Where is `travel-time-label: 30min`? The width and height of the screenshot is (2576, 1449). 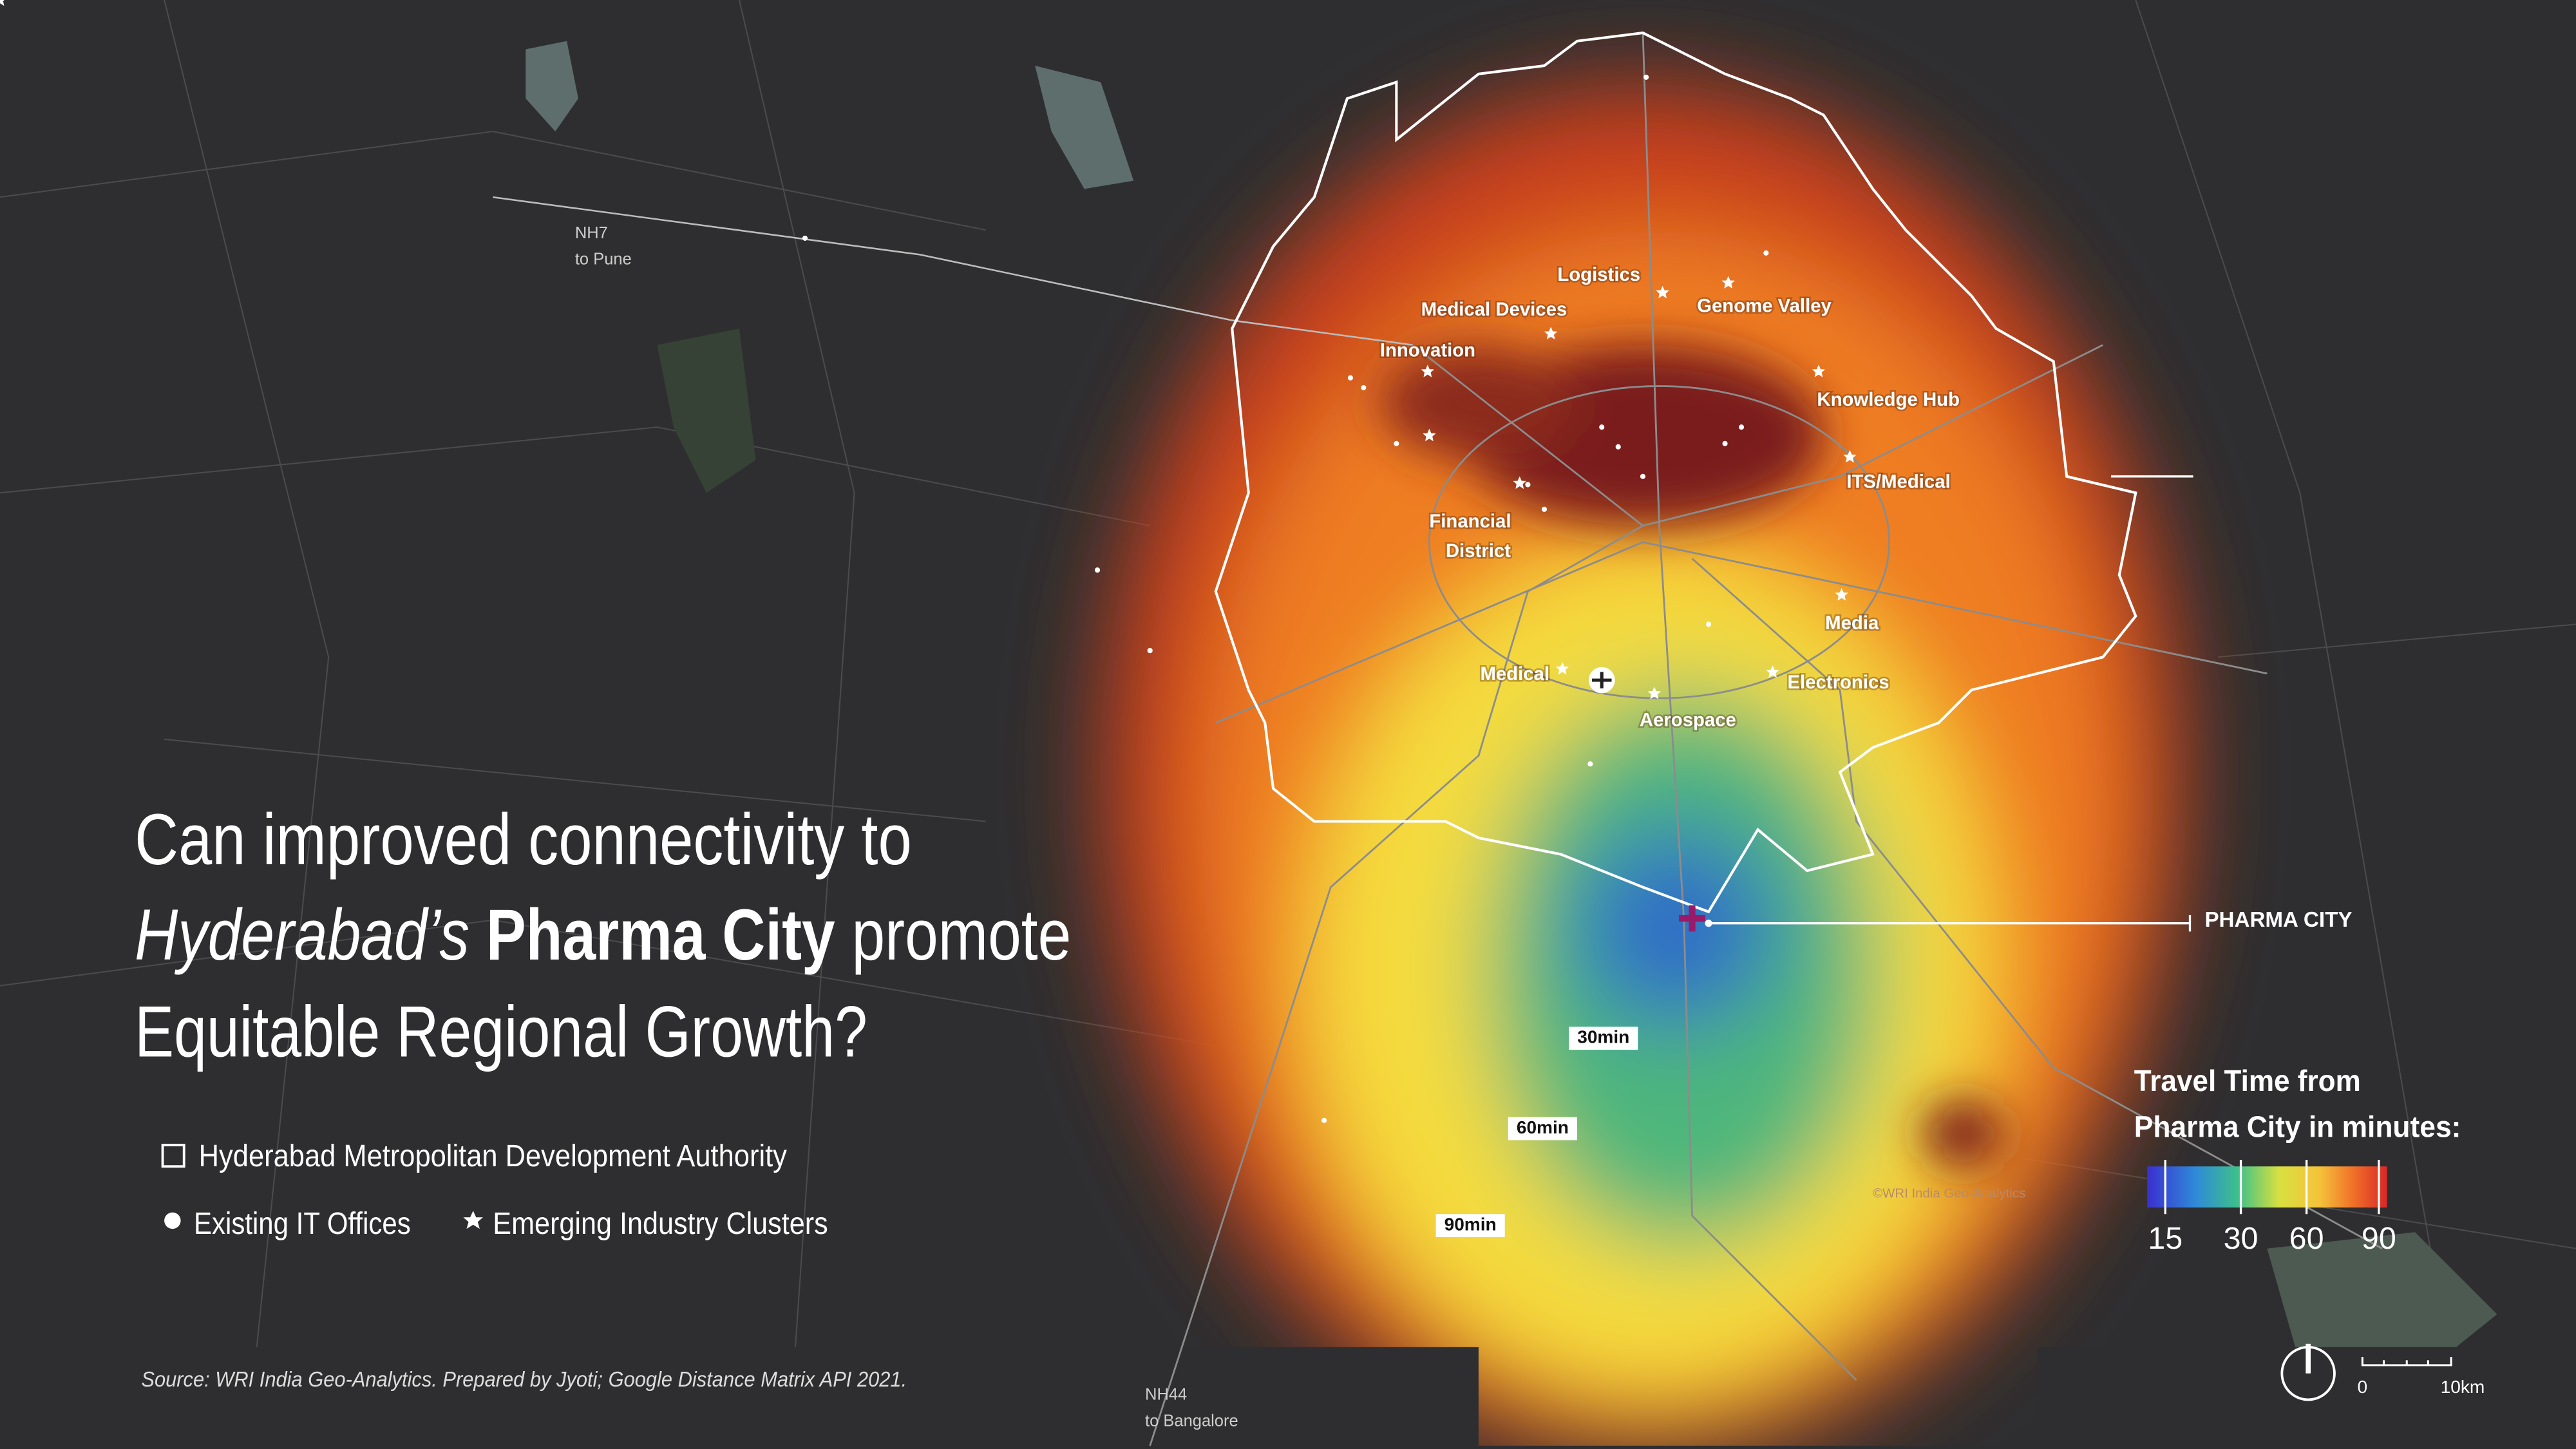
travel-time-label: 30min is located at coordinates (1603, 1037).